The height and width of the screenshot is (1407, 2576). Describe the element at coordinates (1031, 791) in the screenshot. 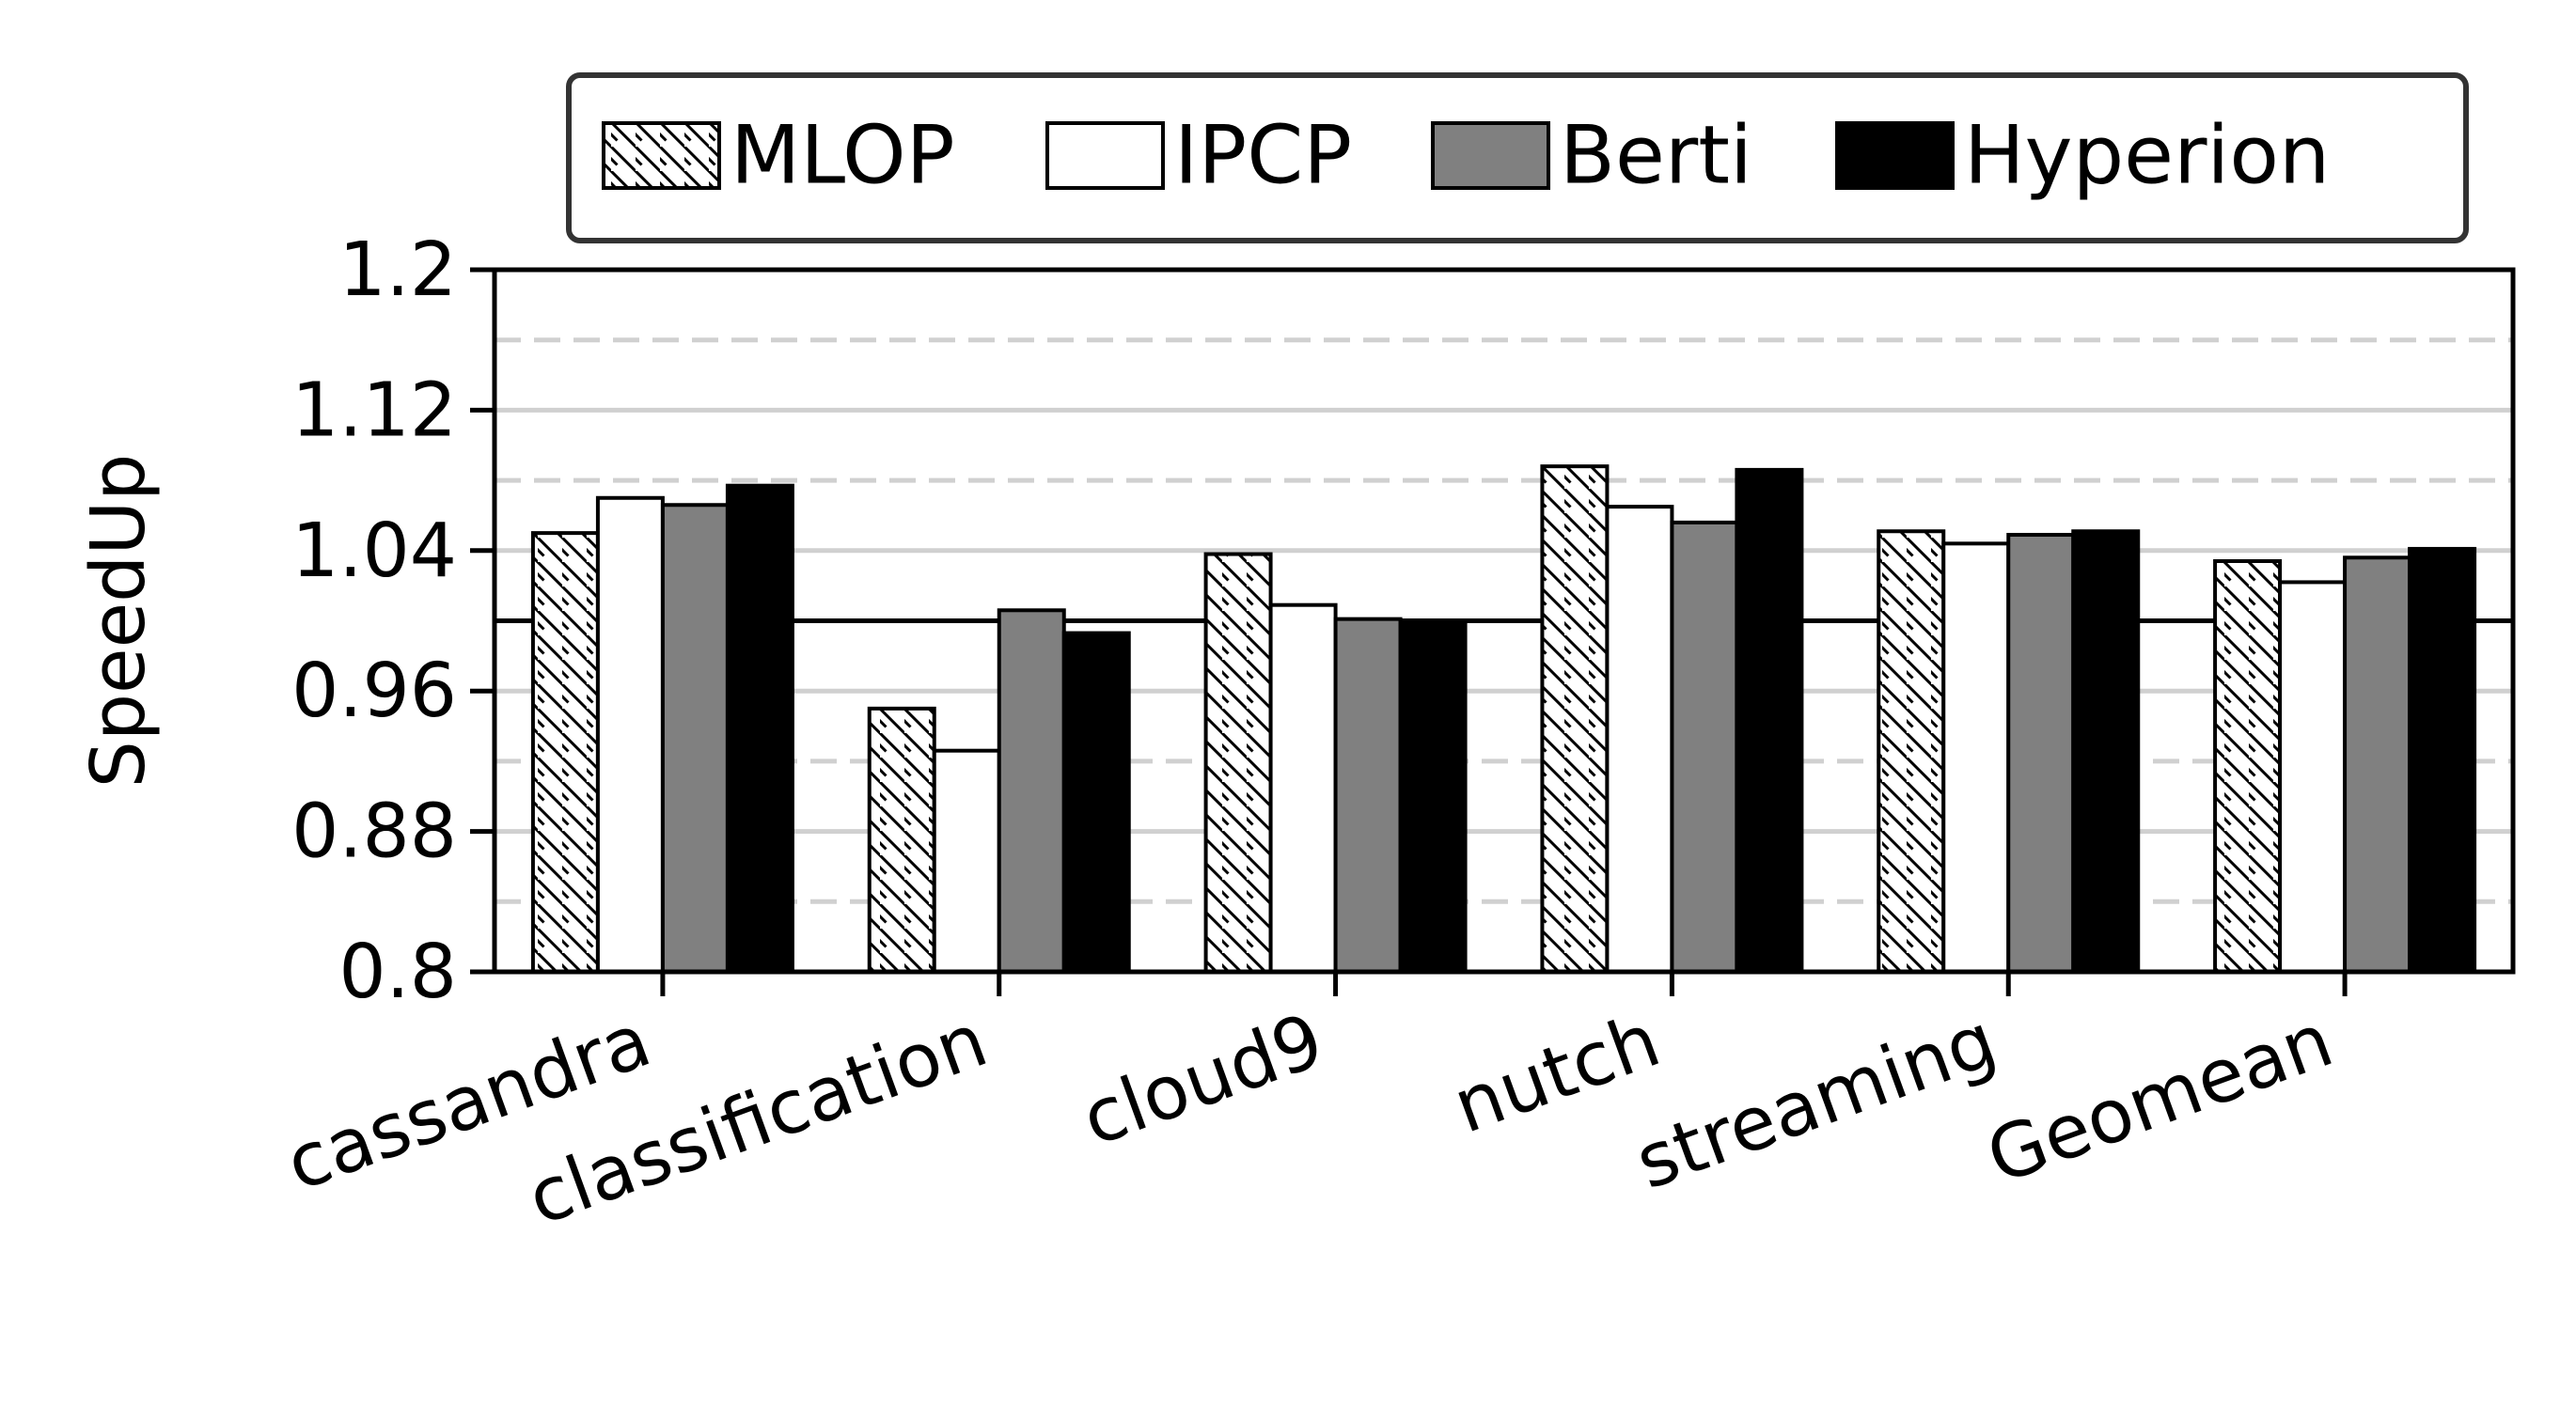

I see `bar-berti-classification` at that location.